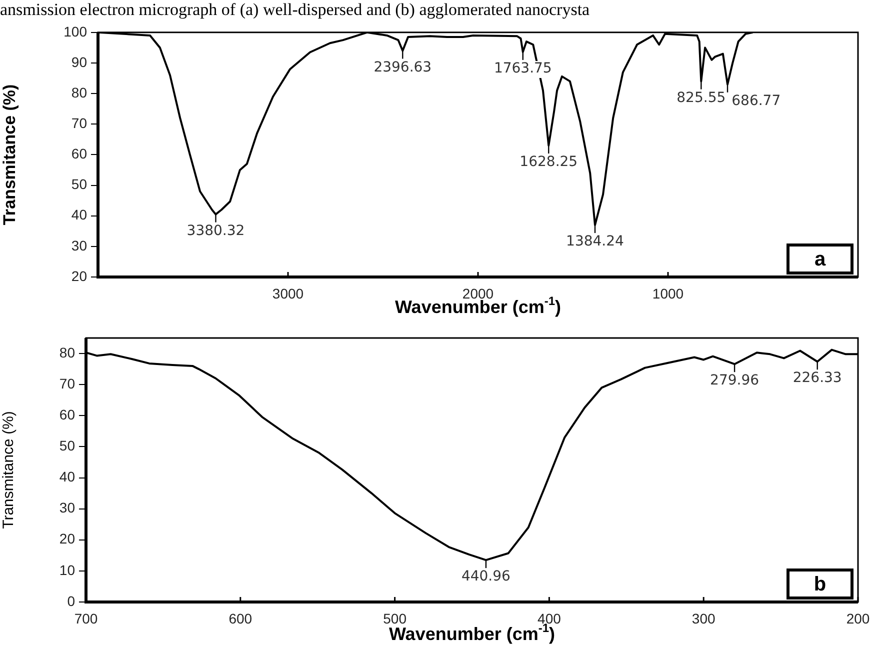 This screenshot has width=876, height=647. What do you see at coordinates (403, 67) in the screenshot?
I see `annotation: 2396.63` at bounding box center [403, 67].